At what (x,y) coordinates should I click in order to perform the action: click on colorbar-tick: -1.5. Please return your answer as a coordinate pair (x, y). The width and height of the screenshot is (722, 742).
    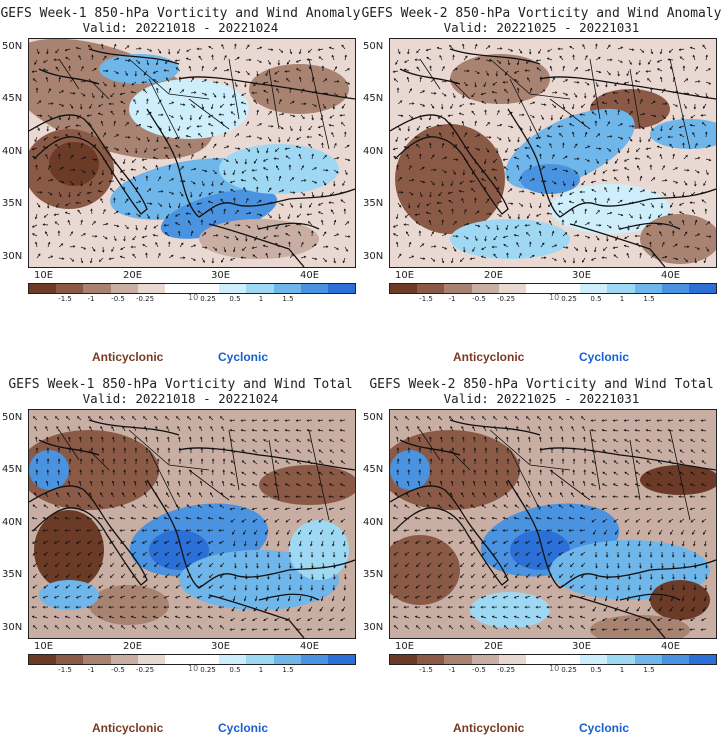
    Looking at the image, I should click on (65, 299).